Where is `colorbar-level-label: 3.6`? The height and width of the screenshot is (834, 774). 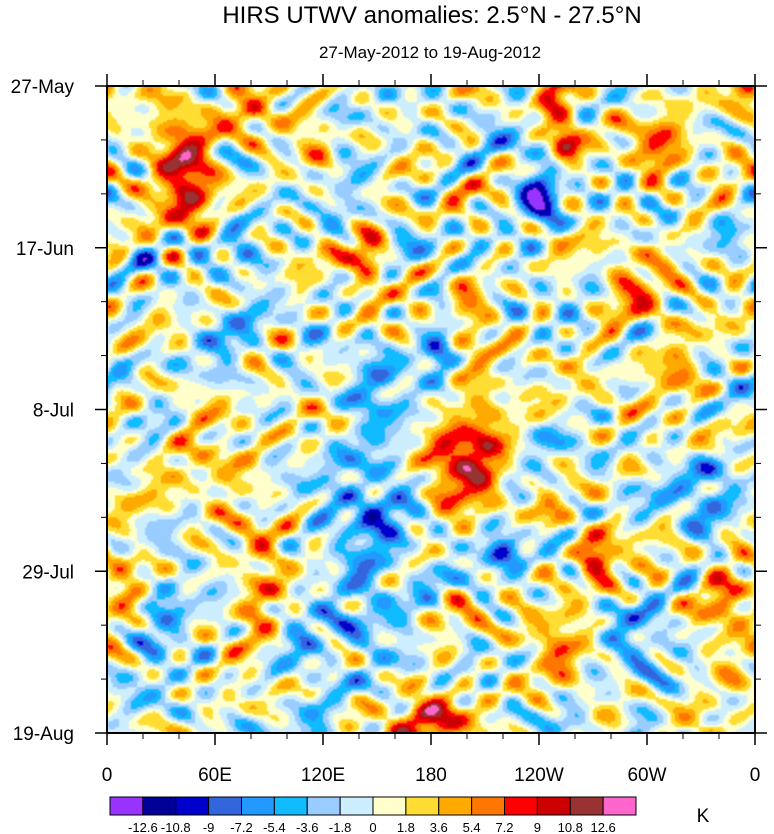 colorbar-level-label: 3.6 is located at coordinates (439, 827).